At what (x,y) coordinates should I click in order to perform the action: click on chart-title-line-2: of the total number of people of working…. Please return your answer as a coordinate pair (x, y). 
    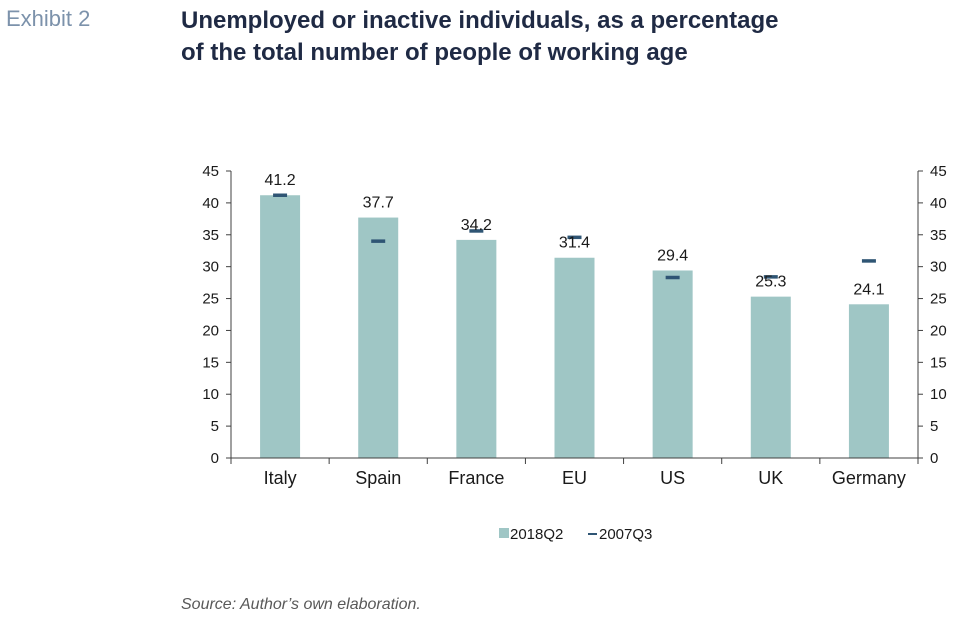
    Looking at the image, I should click on (434, 52).